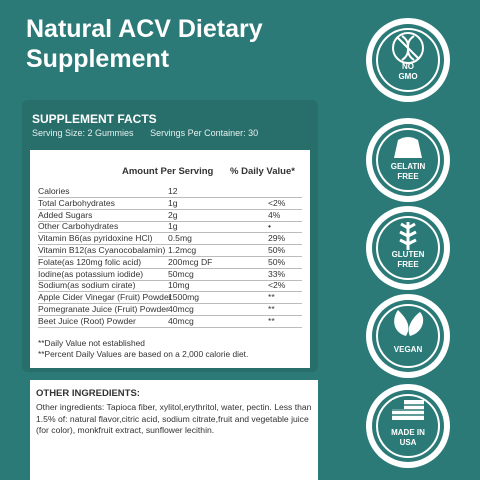 This screenshot has width=480, height=480. Describe the element at coordinates (88, 393) in the screenshot. I see `other-ingredients-title: OTHER INGREDIENTS:` at that location.